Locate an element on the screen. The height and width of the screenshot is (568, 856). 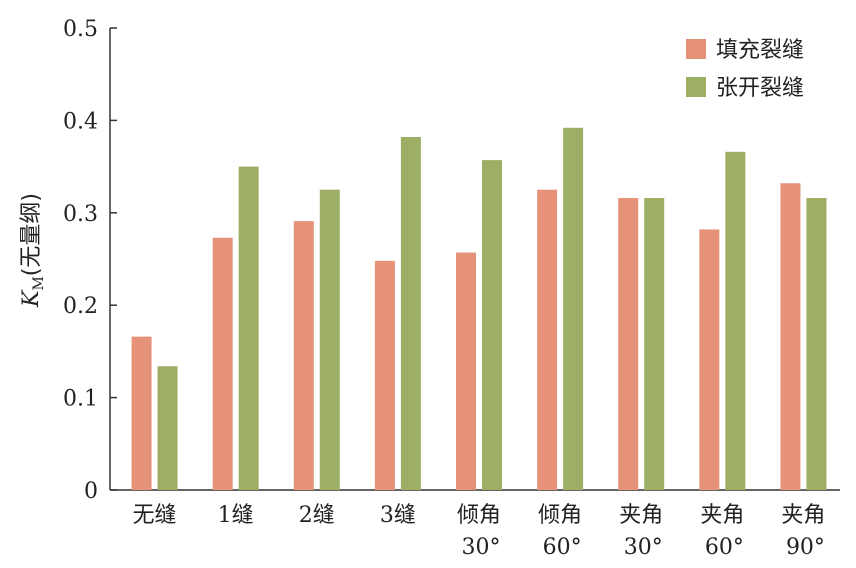
y-tick-label: 0.3 is located at coordinates (80, 214).